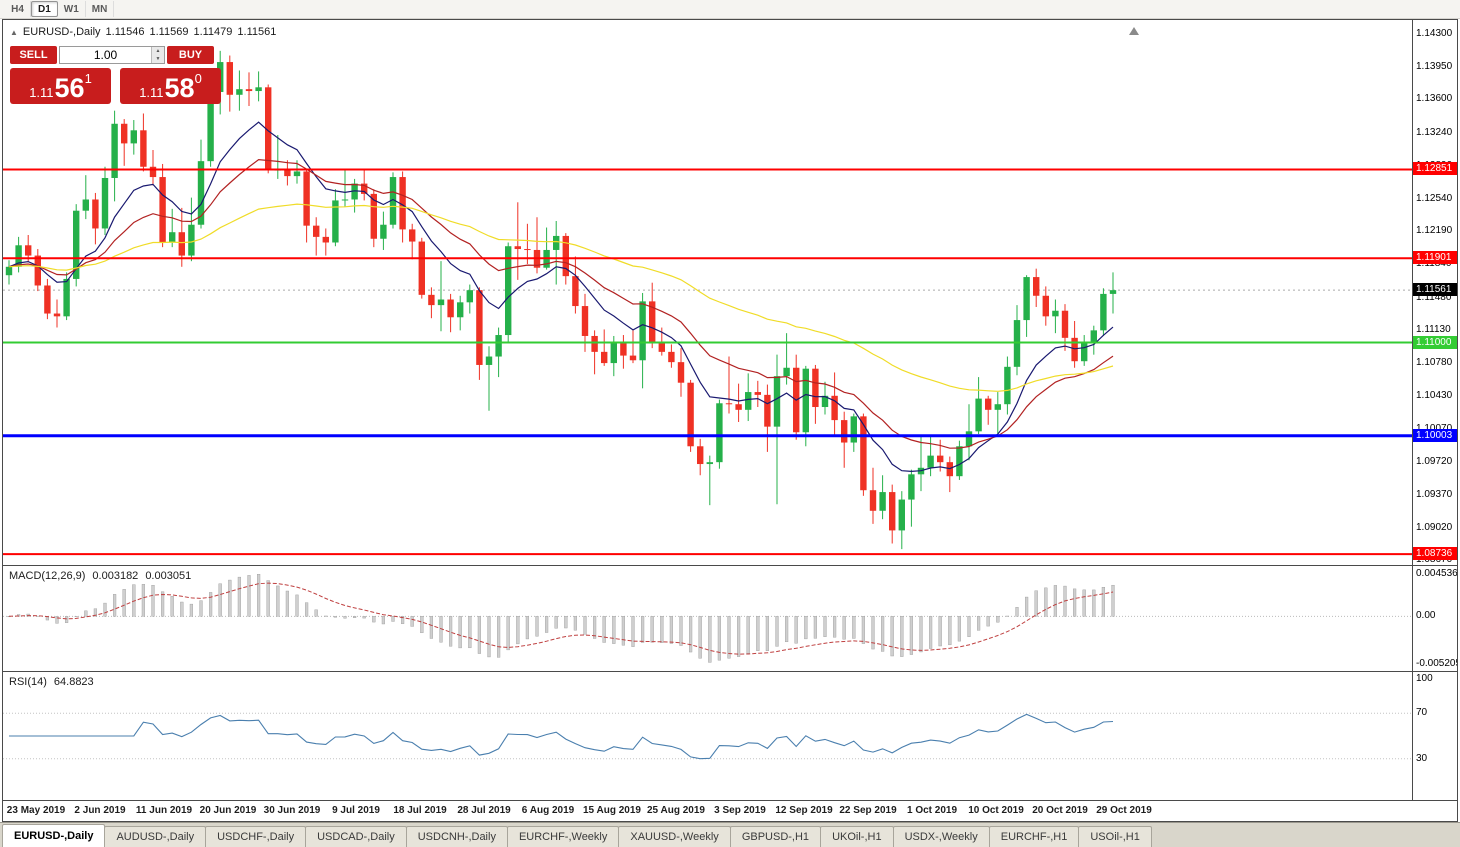 This screenshot has height=847, width=1460. Describe the element at coordinates (54, 835) in the screenshot. I see `tab-eurusd-daily: EURUSD-,Daily` at that location.